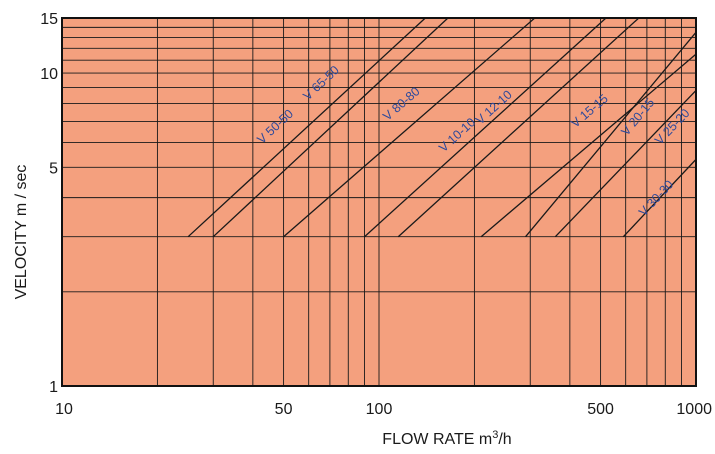 This screenshot has width=715, height=454. What do you see at coordinates (21, 232) in the screenshot?
I see `y-axis-title: VELOCITY m / sec` at bounding box center [21, 232].